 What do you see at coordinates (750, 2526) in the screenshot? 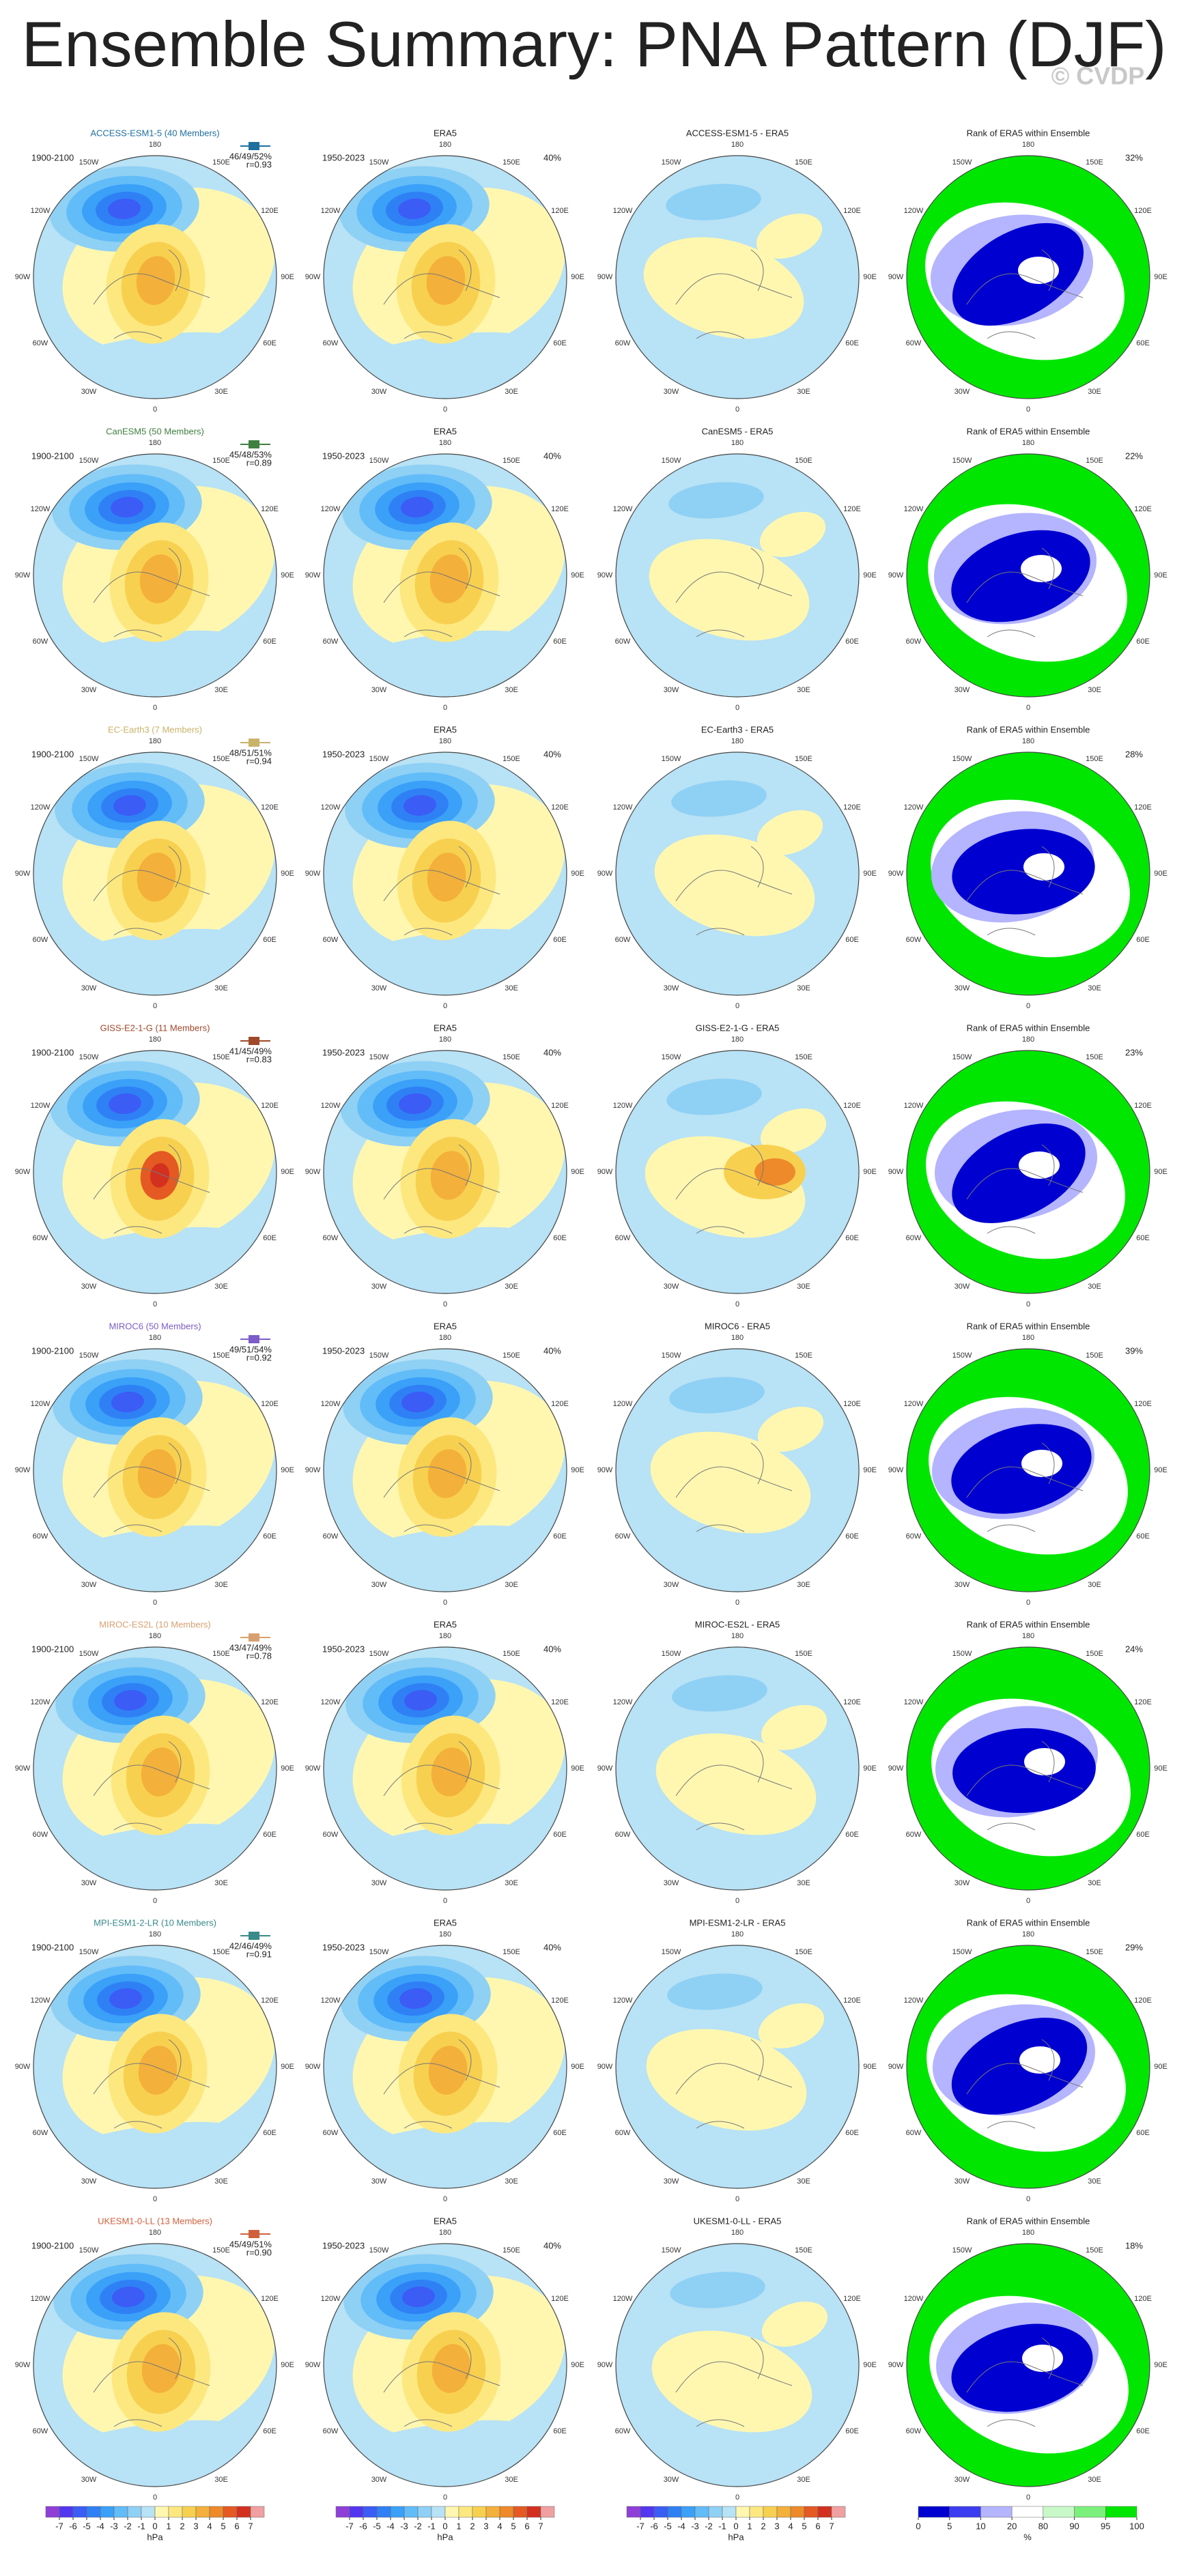
I see `colorbar-tick-label: 1` at bounding box center [750, 2526].